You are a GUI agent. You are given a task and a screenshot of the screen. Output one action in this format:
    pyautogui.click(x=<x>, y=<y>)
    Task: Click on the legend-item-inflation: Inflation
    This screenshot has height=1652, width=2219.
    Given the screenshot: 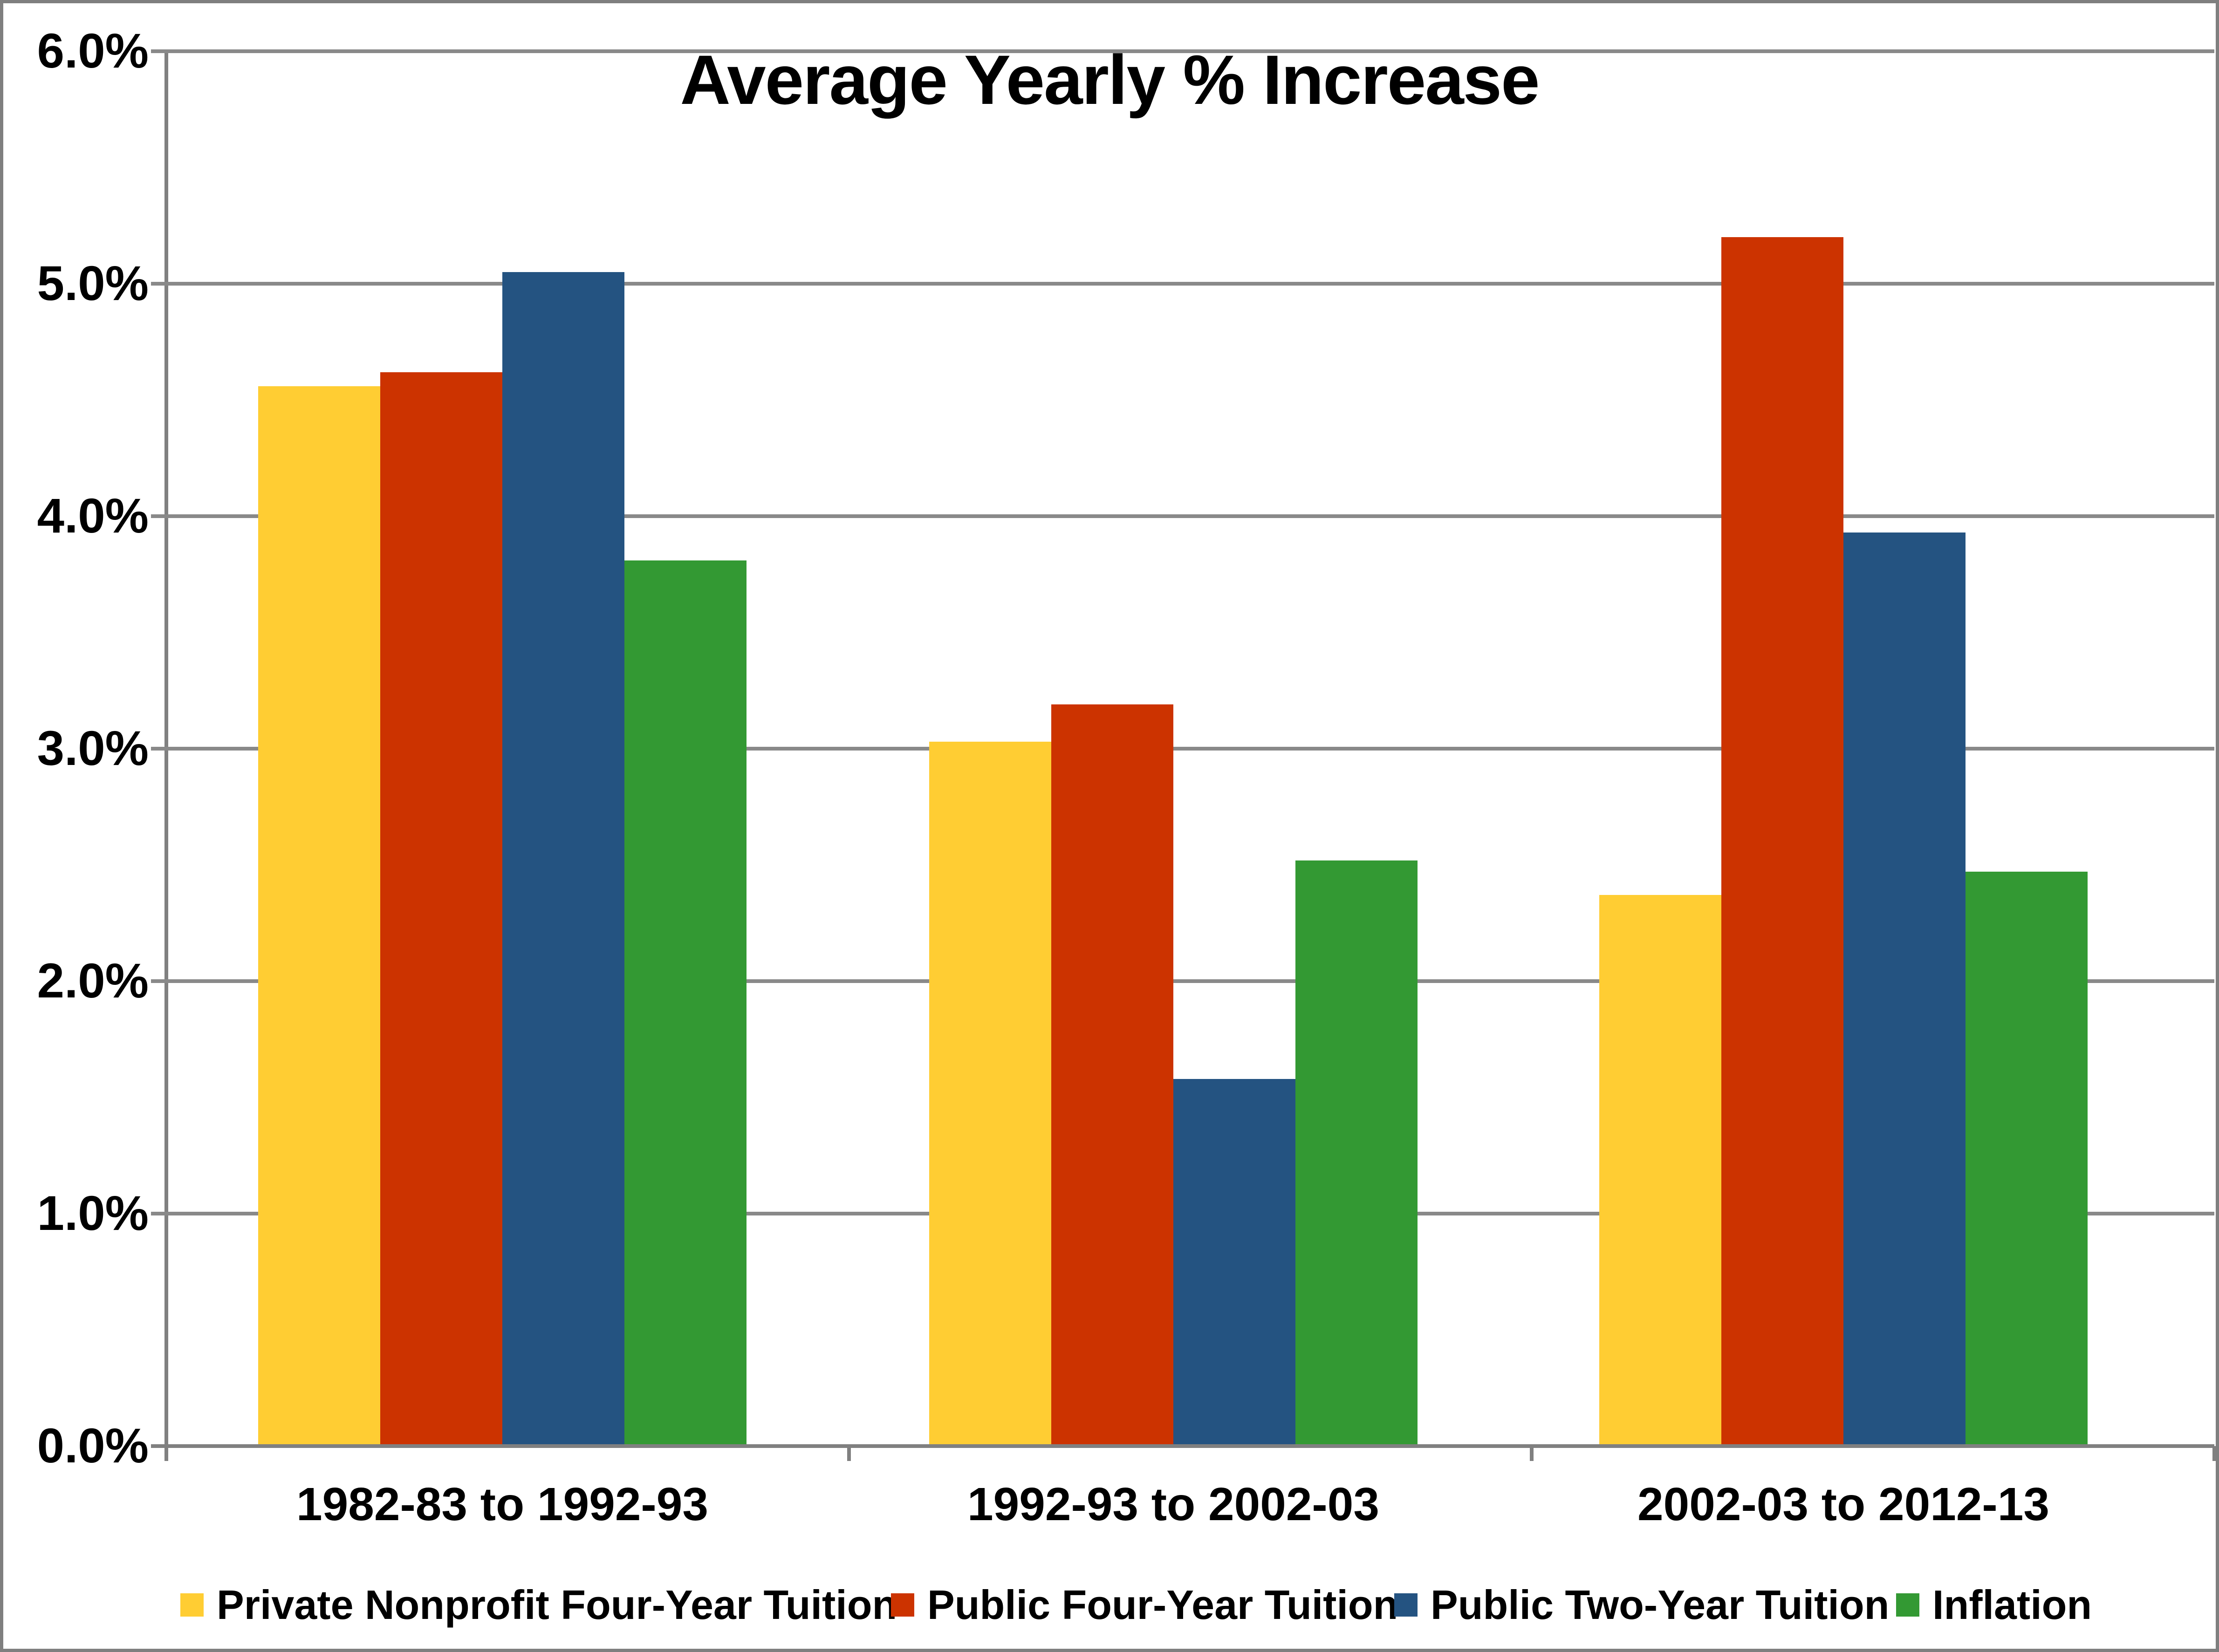 What is the action you would take?
    pyautogui.click(x=1994, y=1605)
    